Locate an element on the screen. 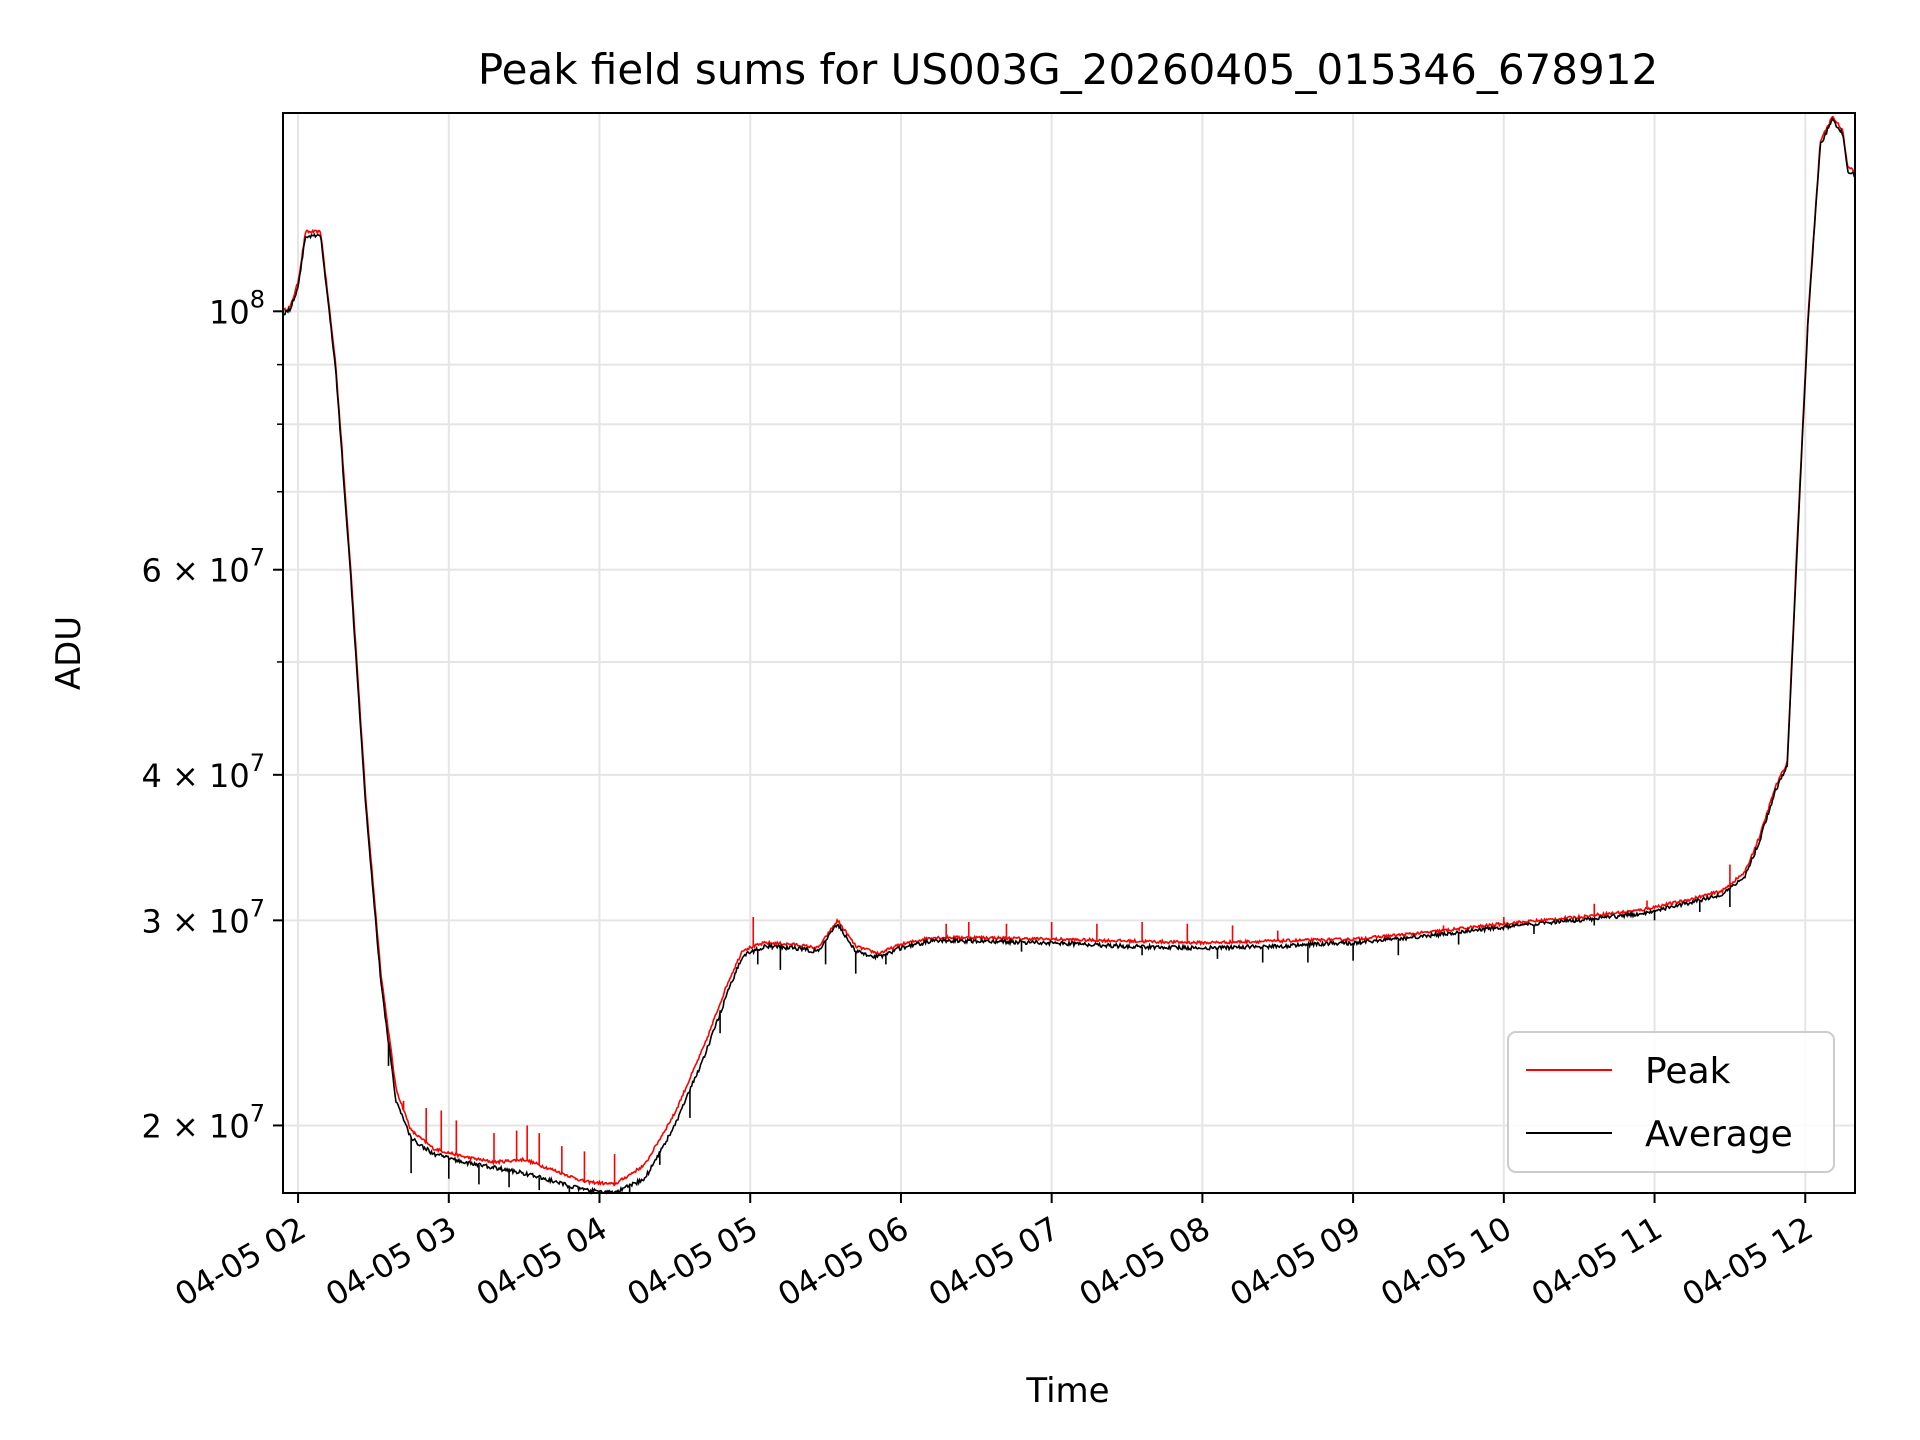 The height and width of the screenshot is (1440, 1920). y-tick-base: 2 × 10 is located at coordinates (195, 1126).